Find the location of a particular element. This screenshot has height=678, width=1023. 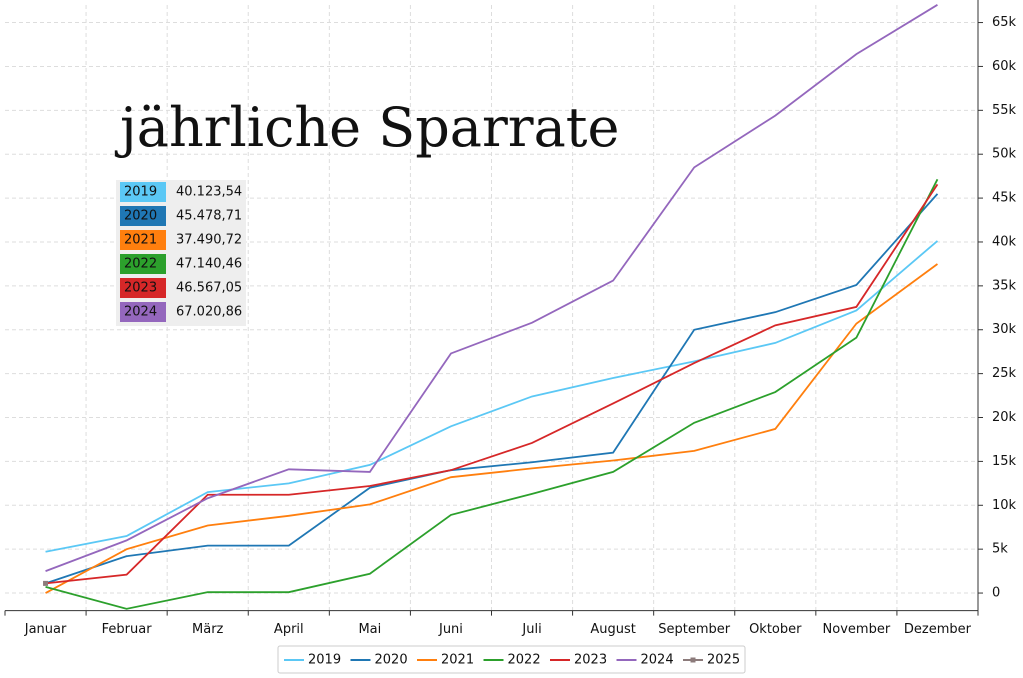

x-tick-label: Februar is located at coordinates (127, 629).